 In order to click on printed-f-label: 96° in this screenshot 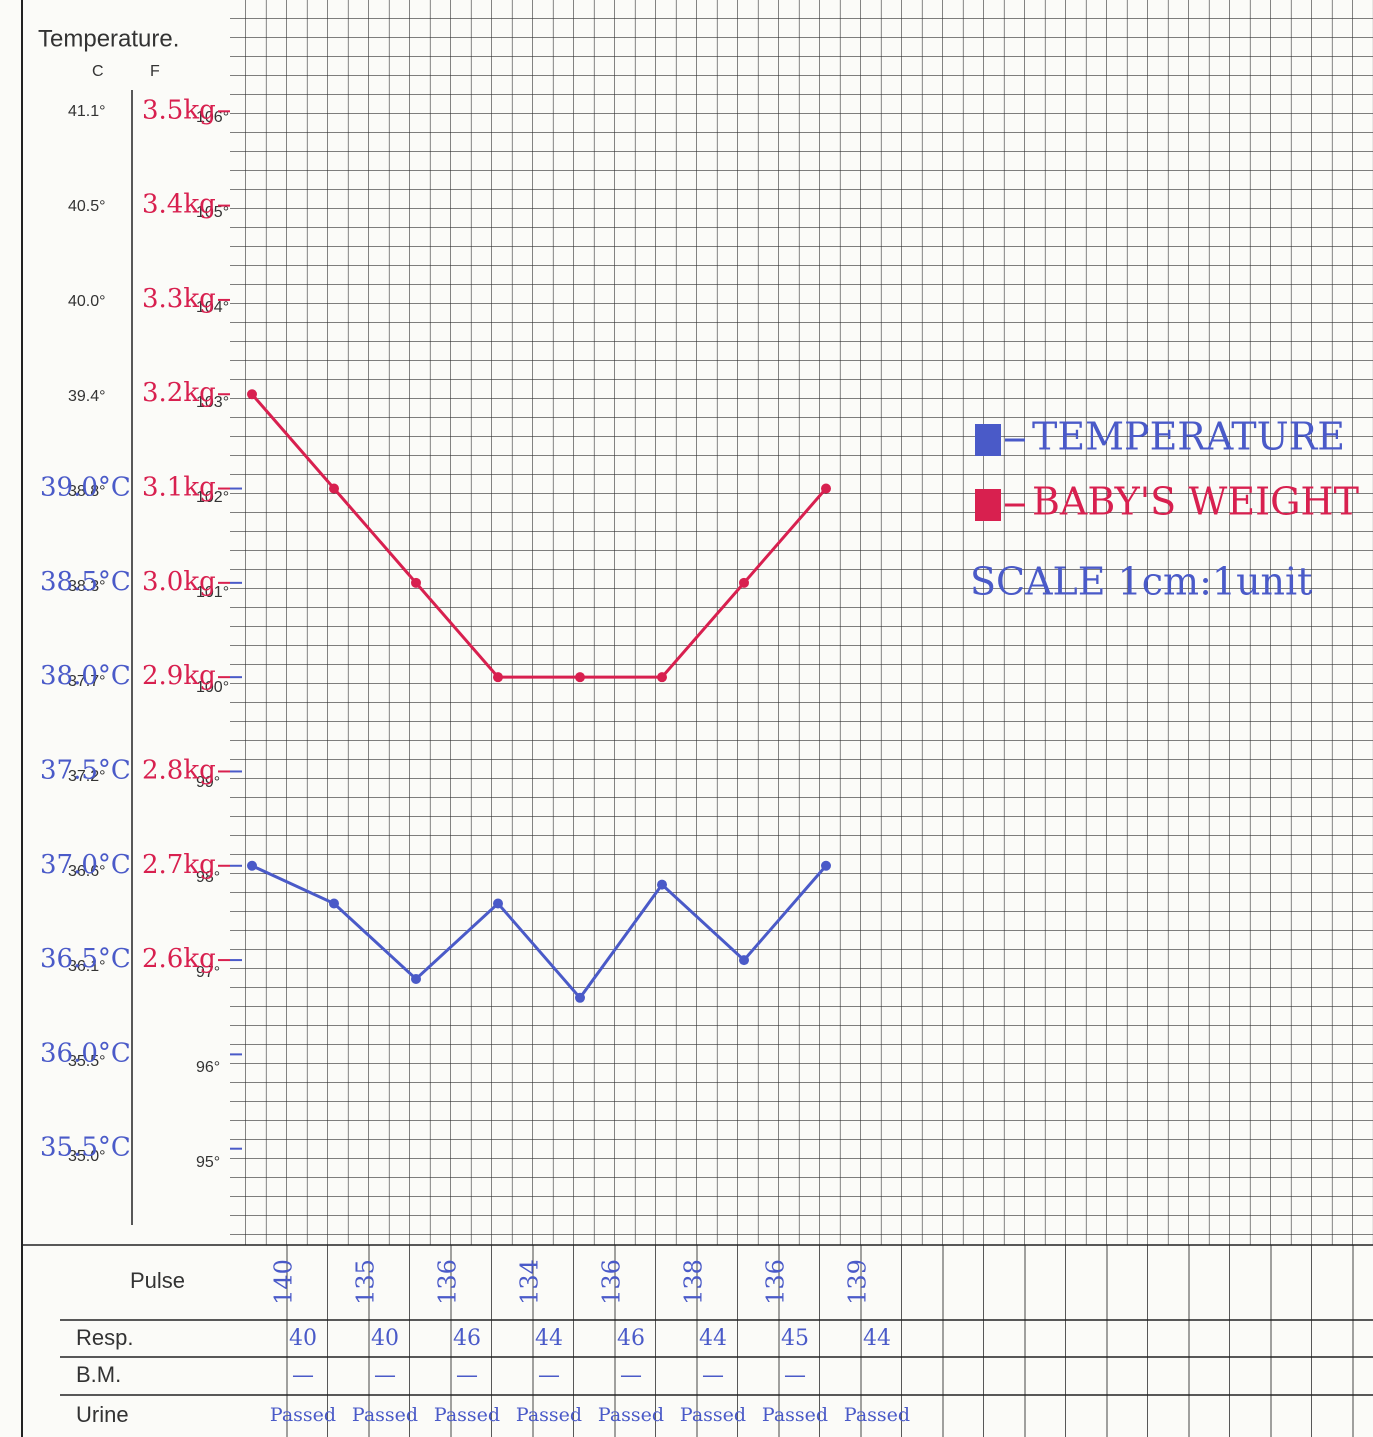, I will do `click(208, 1067)`.